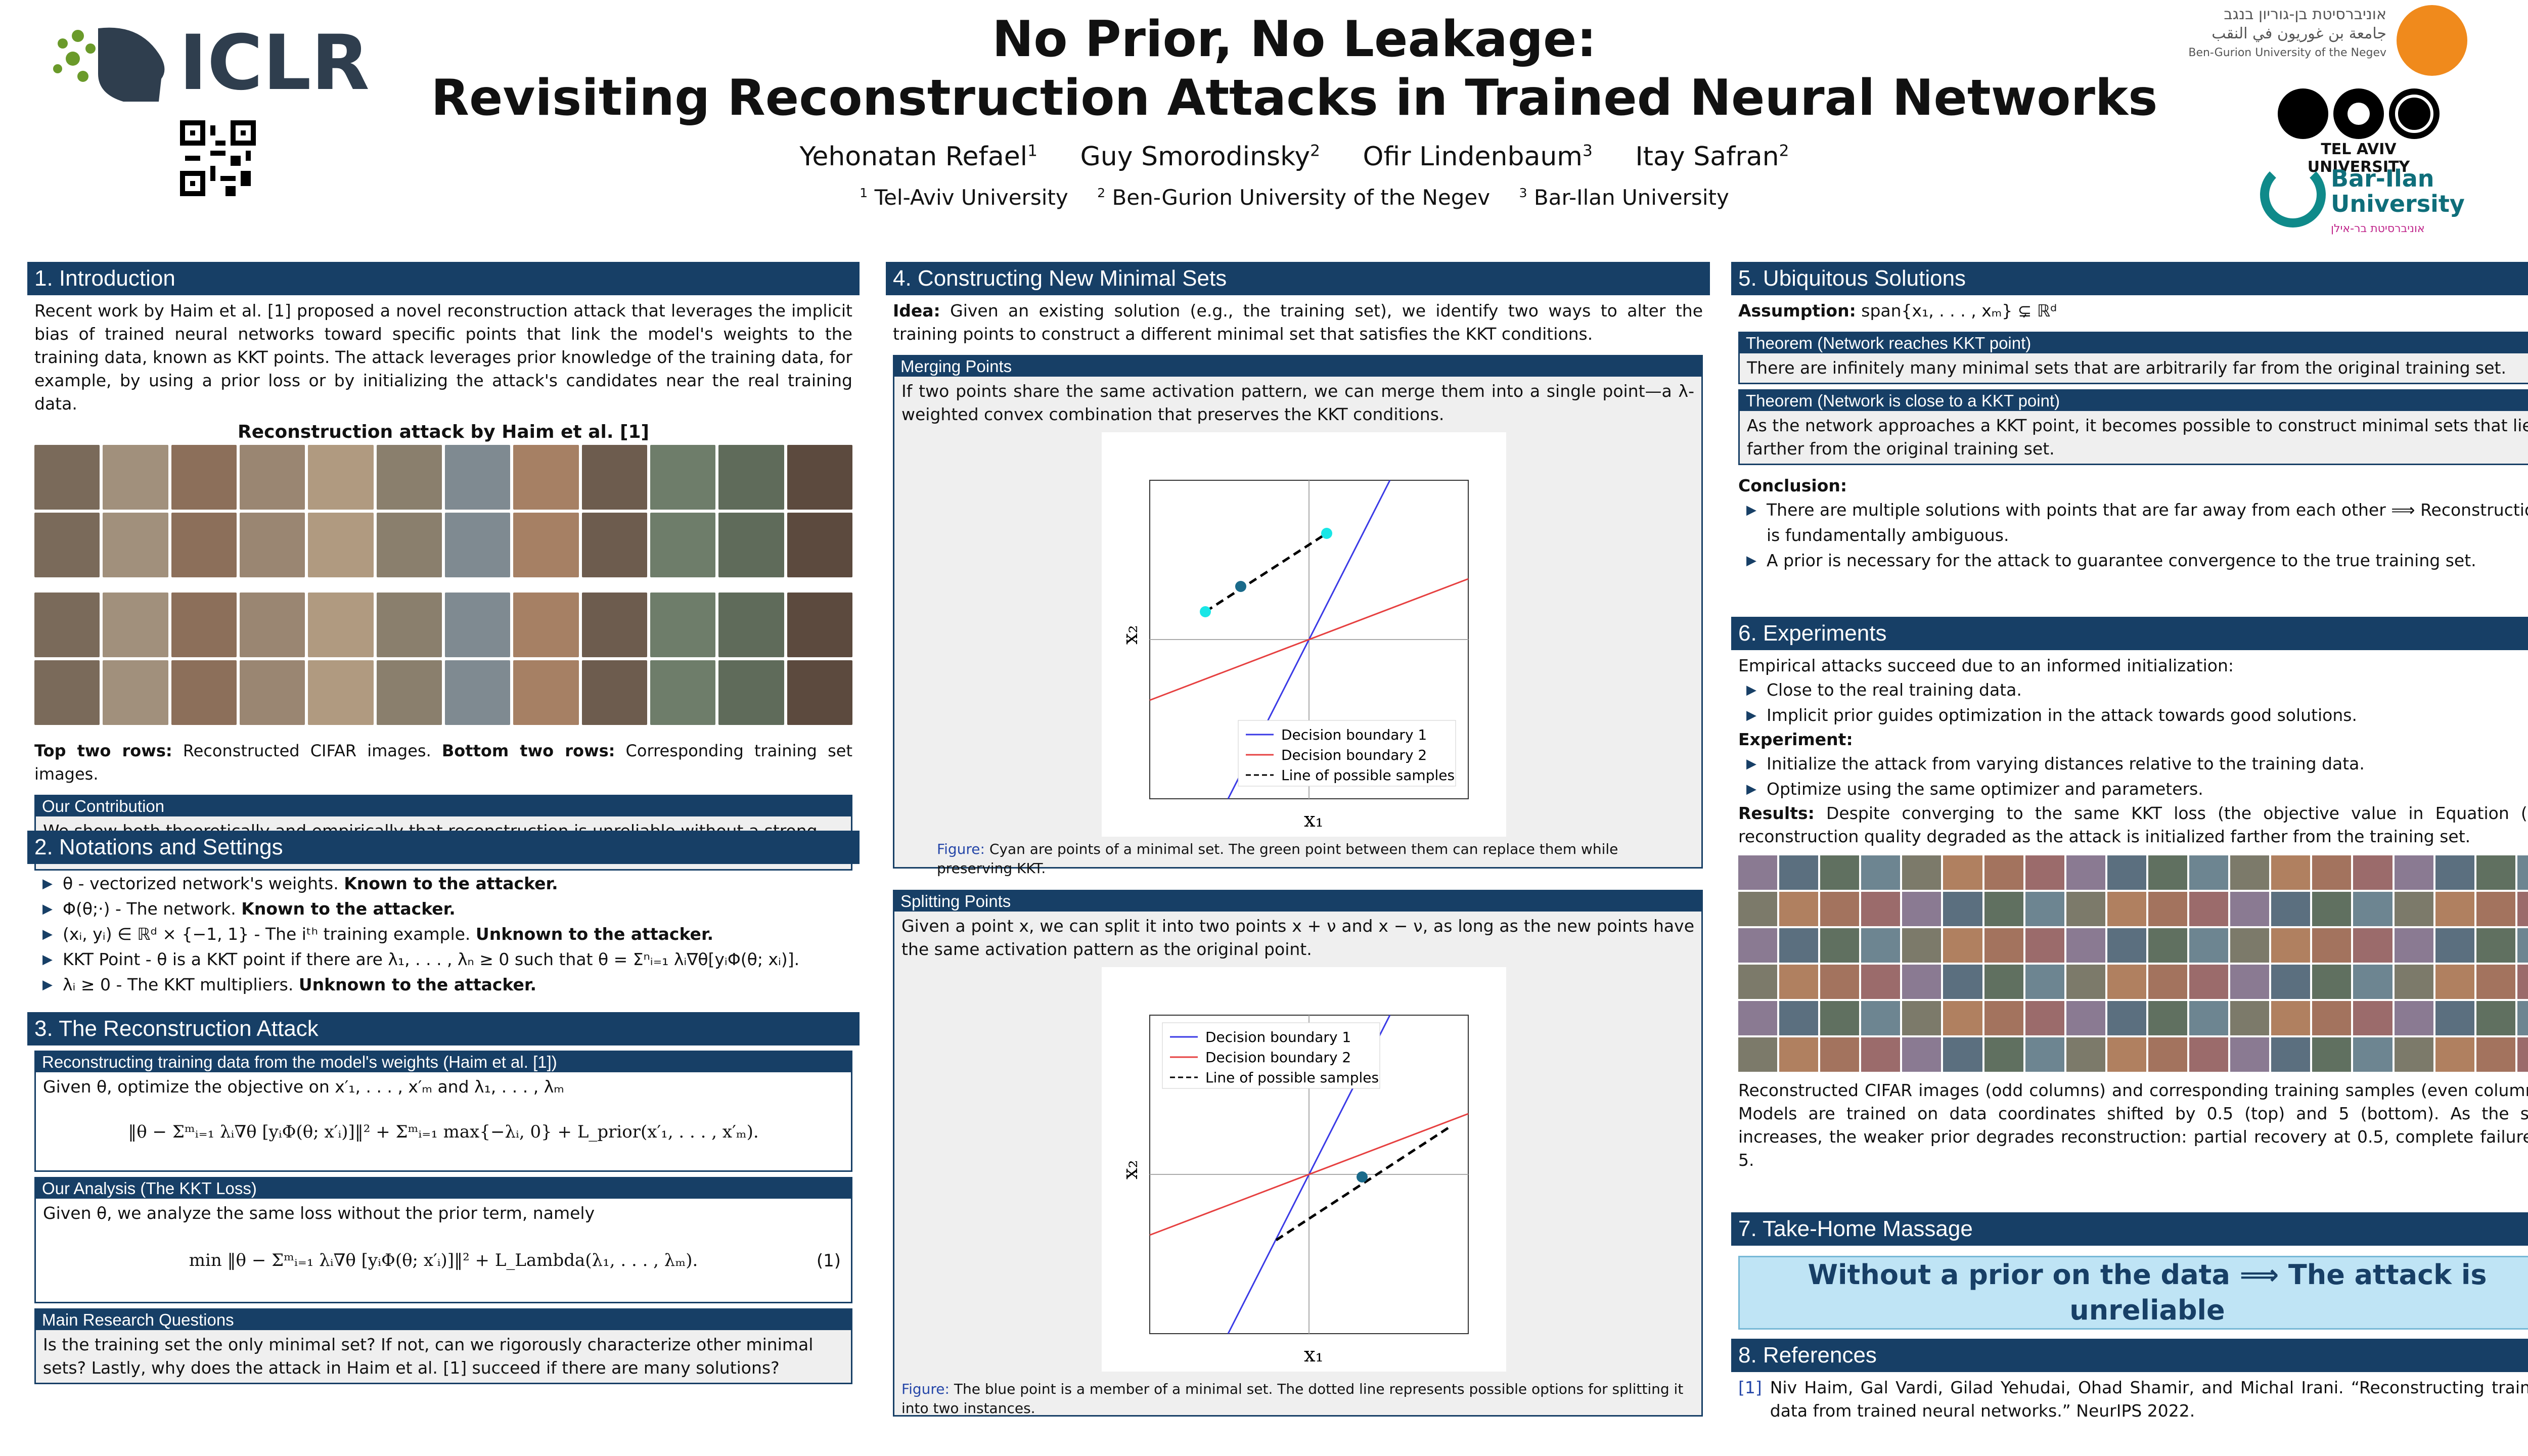 Image resolution: width=2528 pixels, height=1456 pixels. What do you see at coordinates (1314, 1355) in the screenshot?
I see `x-axis-label: x₁` at bounding box center [1314, 1355].